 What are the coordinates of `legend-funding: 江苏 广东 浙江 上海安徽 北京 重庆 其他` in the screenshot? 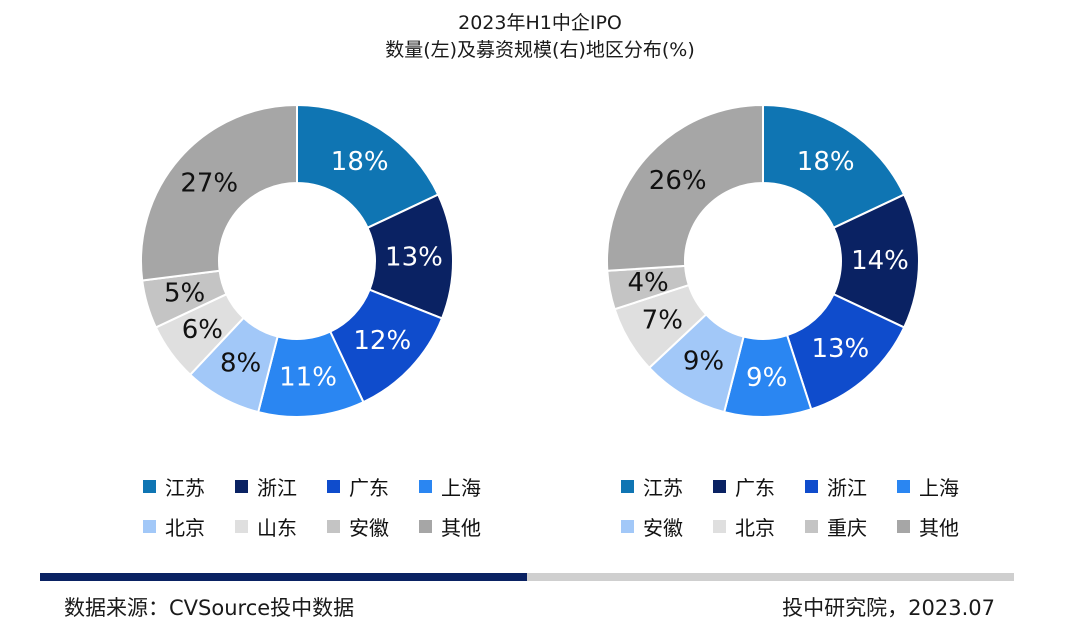 It's located at (805, 506).